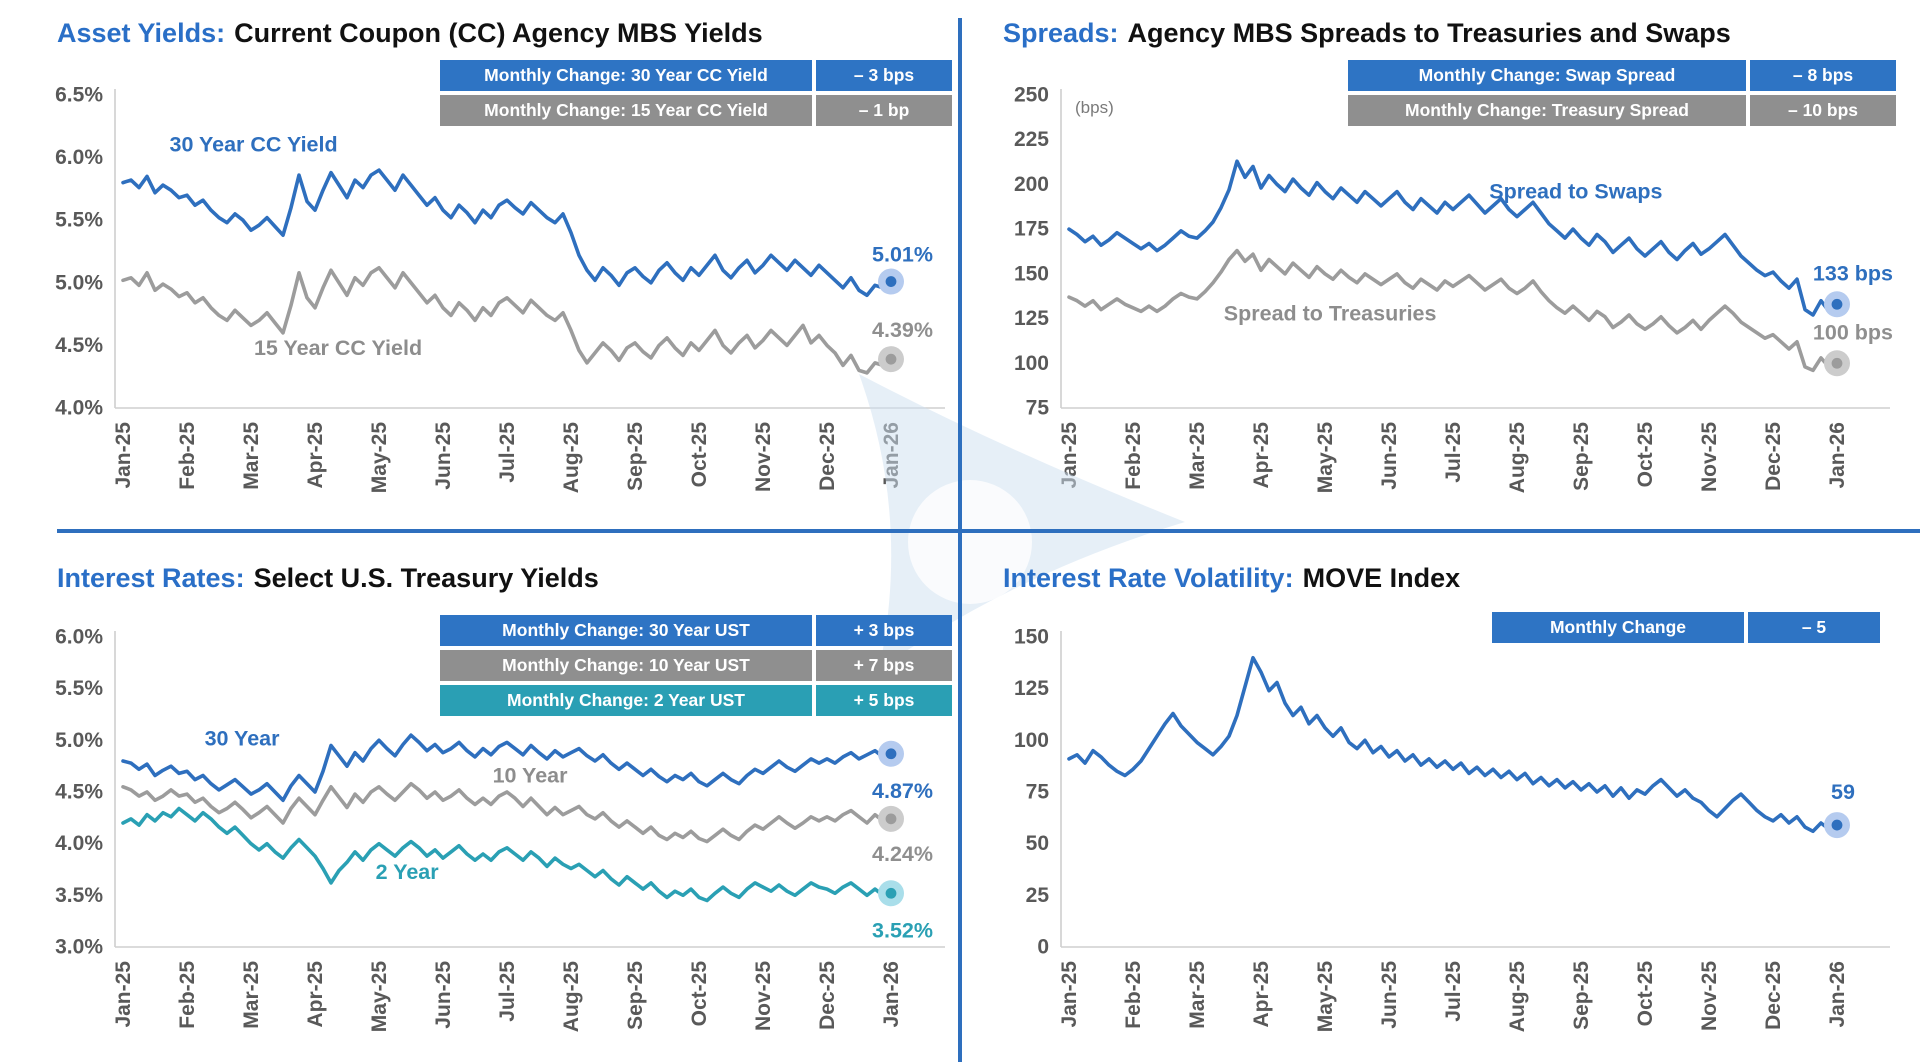 This screenshot has width=1920, height=1062. Describe the element at coordinates (1043, 947) in the screenshot. I see `y-tick-label: 0` at that location.